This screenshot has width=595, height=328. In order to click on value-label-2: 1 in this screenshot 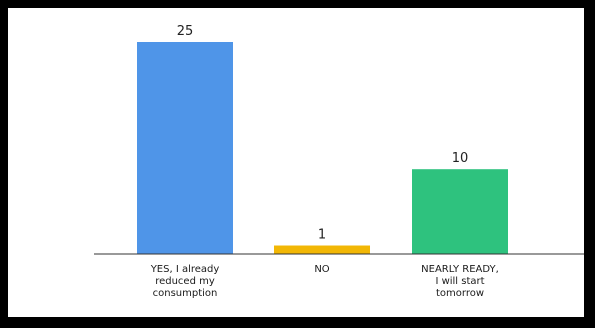, I will do `click(322, 235)`.